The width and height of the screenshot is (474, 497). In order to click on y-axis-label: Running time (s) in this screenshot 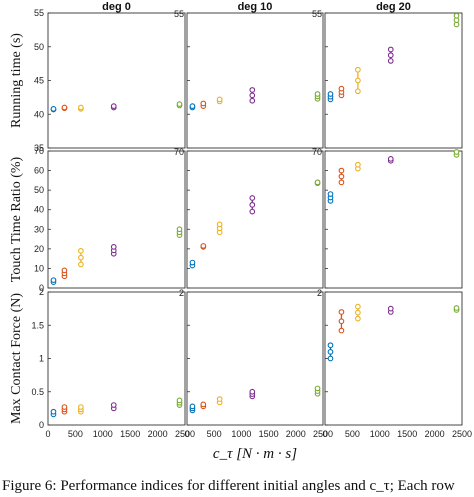, I will do `click(16, 80)`.